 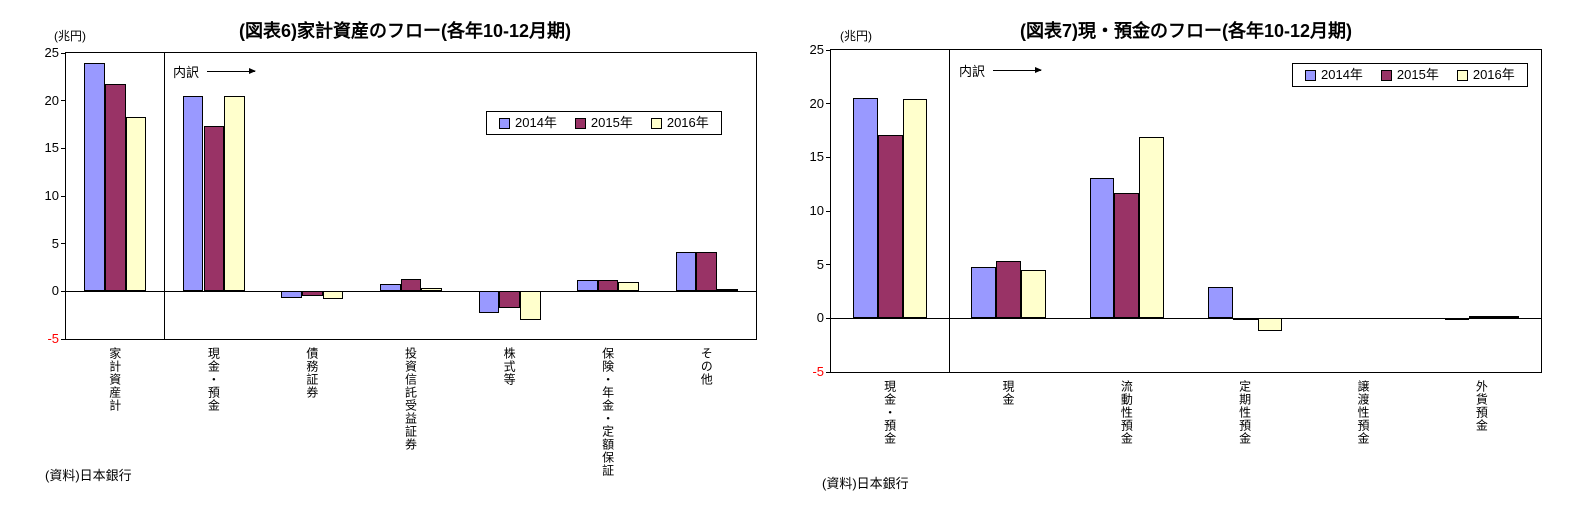 I want to click on legend-label: 2016年, so click(x=1493, y=74).